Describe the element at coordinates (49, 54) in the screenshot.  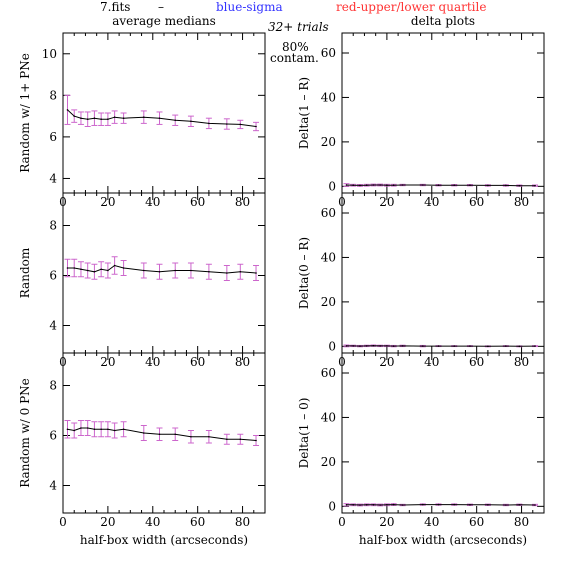
I see `y-tick-label: 10` at that location.